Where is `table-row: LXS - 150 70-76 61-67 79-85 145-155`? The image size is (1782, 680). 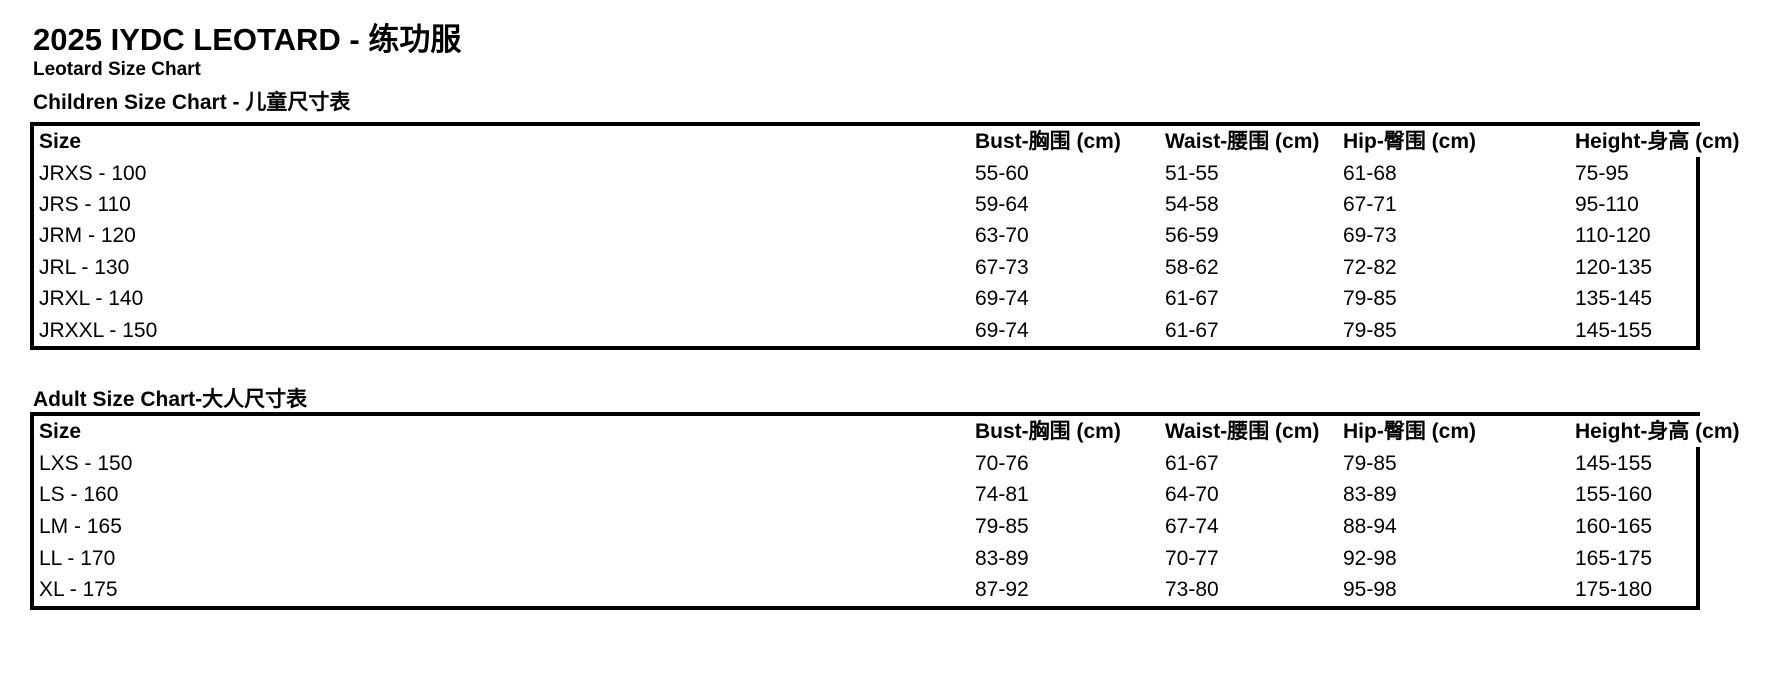
table-row: LXS - 150 70-76 61-67 79-85 145-155 is located at coordinates (867, 464).